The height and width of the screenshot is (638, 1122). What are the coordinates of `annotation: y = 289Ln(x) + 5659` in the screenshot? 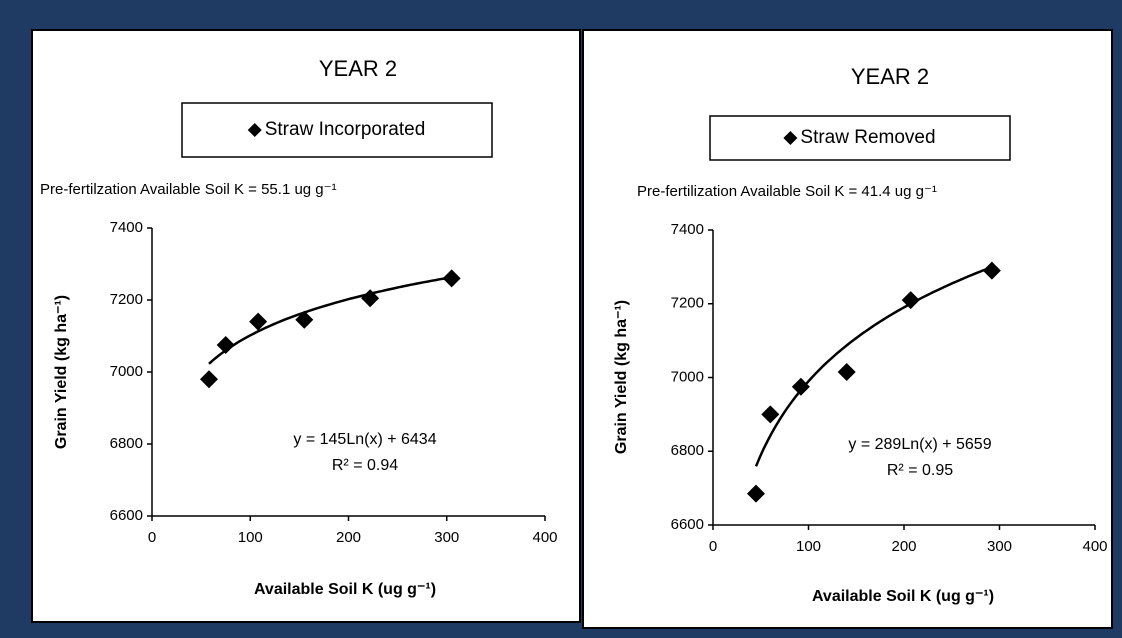 It's located at (919, 444).